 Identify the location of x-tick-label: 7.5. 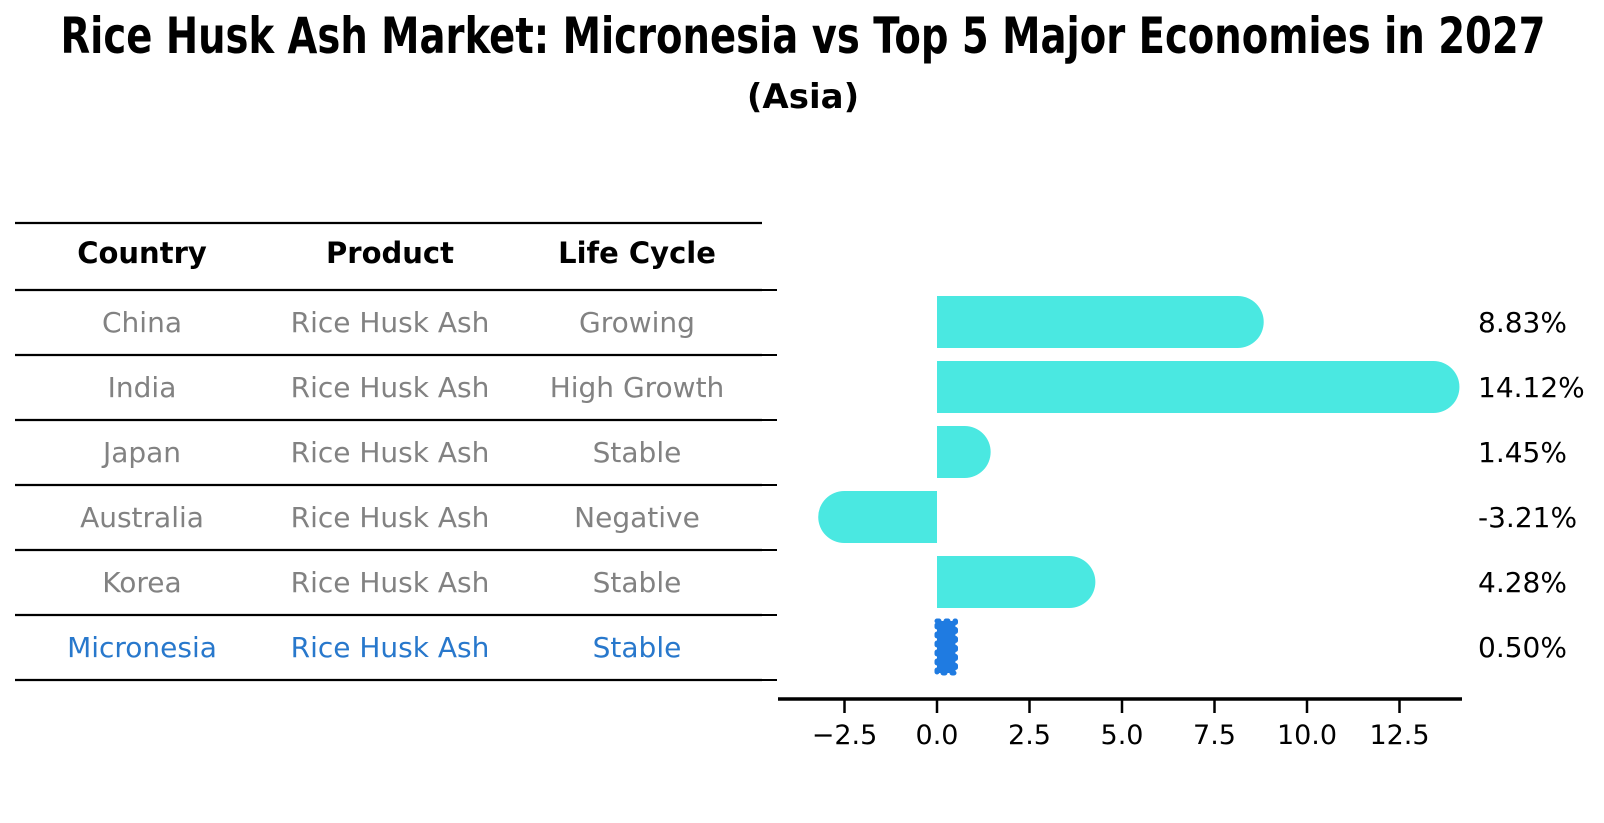
(1214, 735).